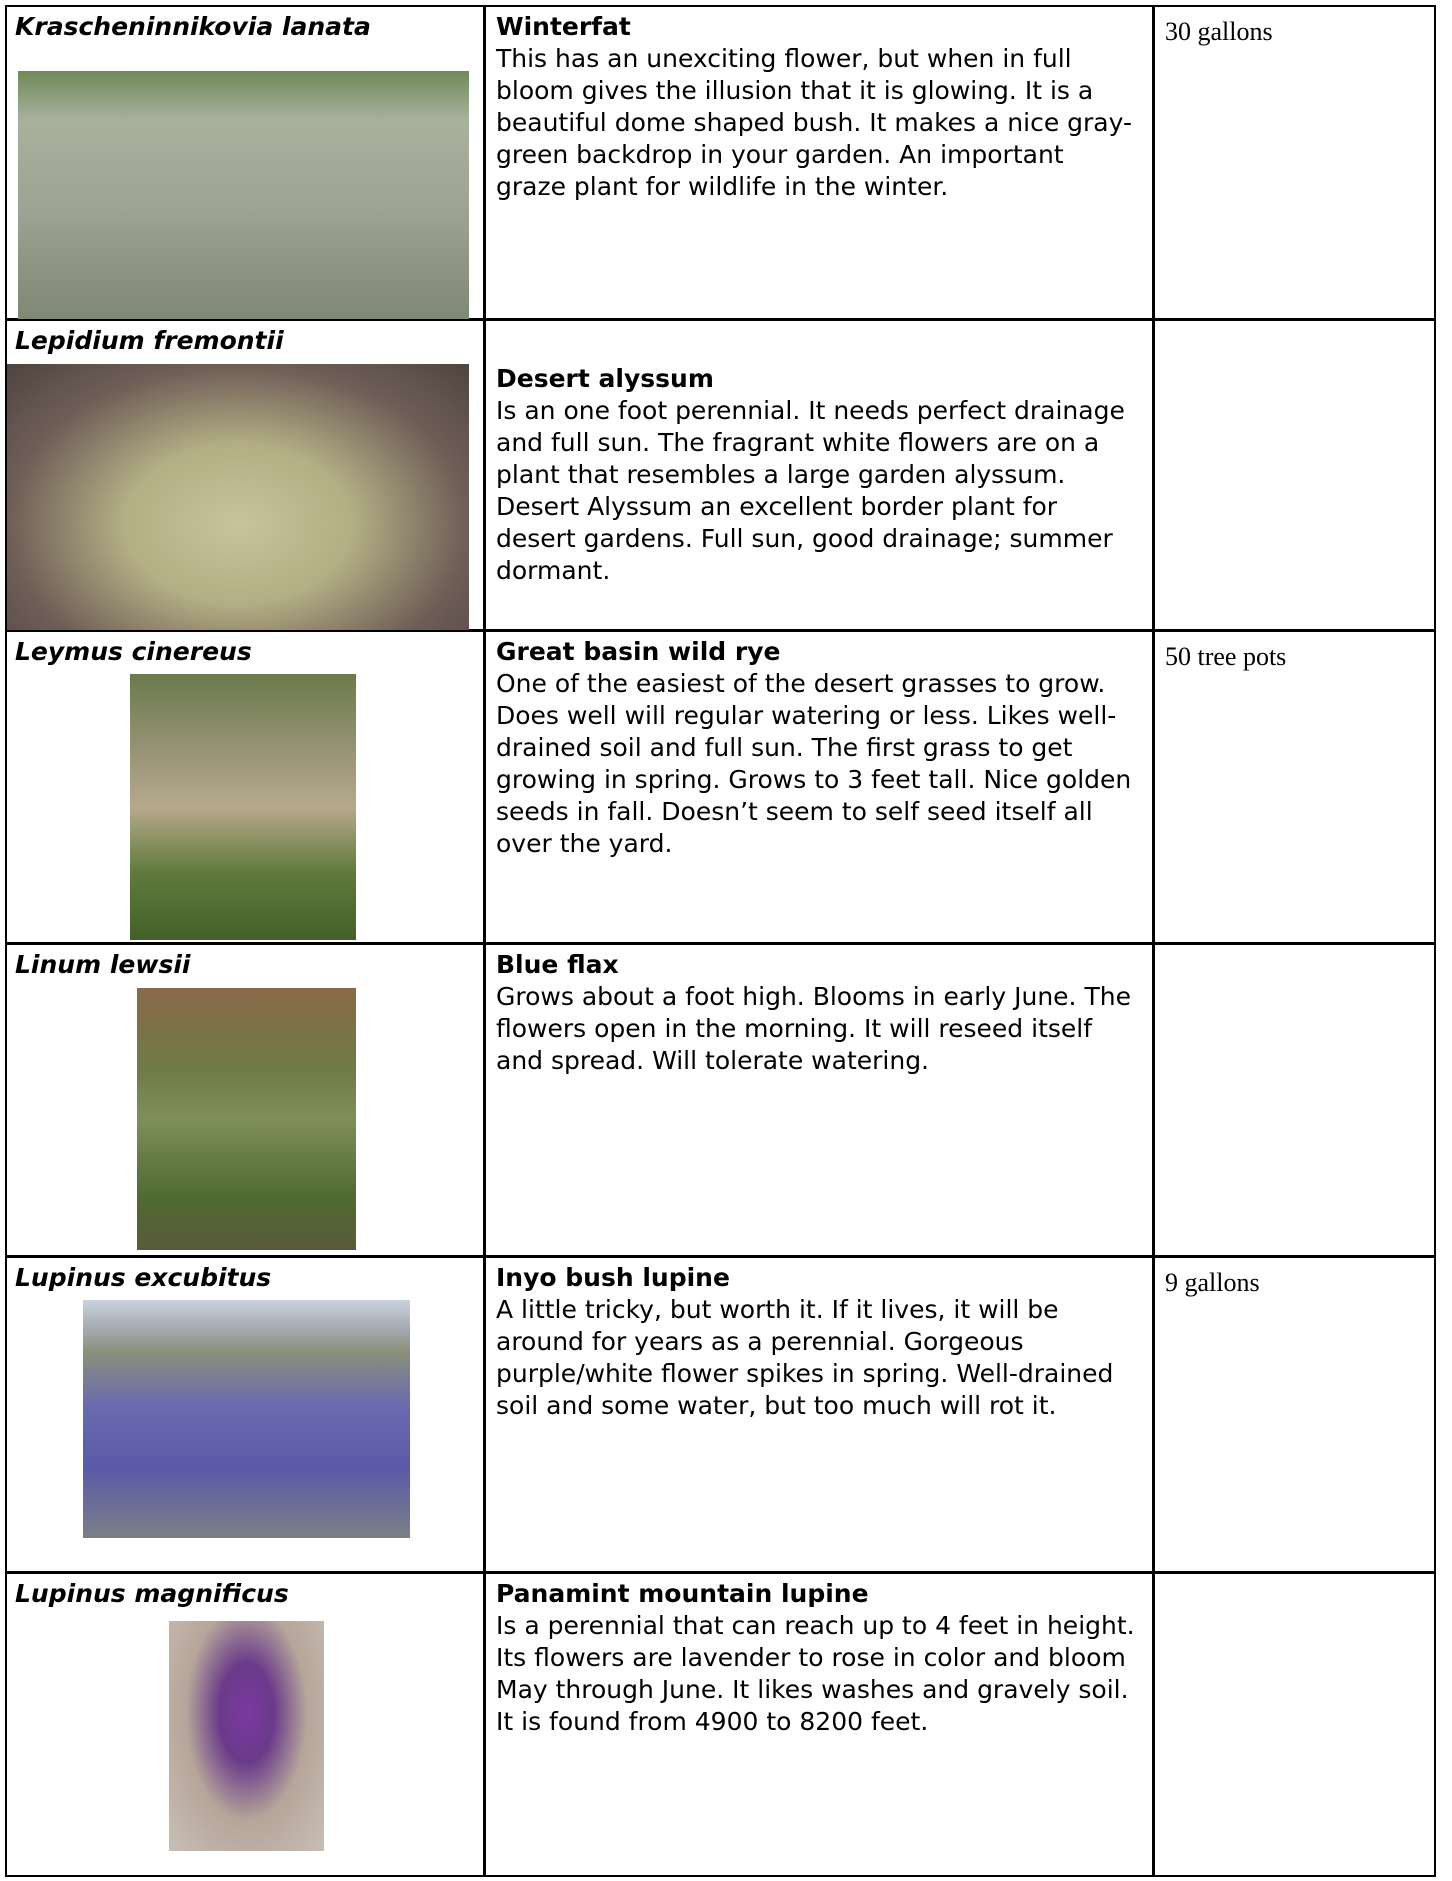  Describe the element at coordinates (1294, 162) in the screenshot. I see `size-cell: 30 gallons` at that location.